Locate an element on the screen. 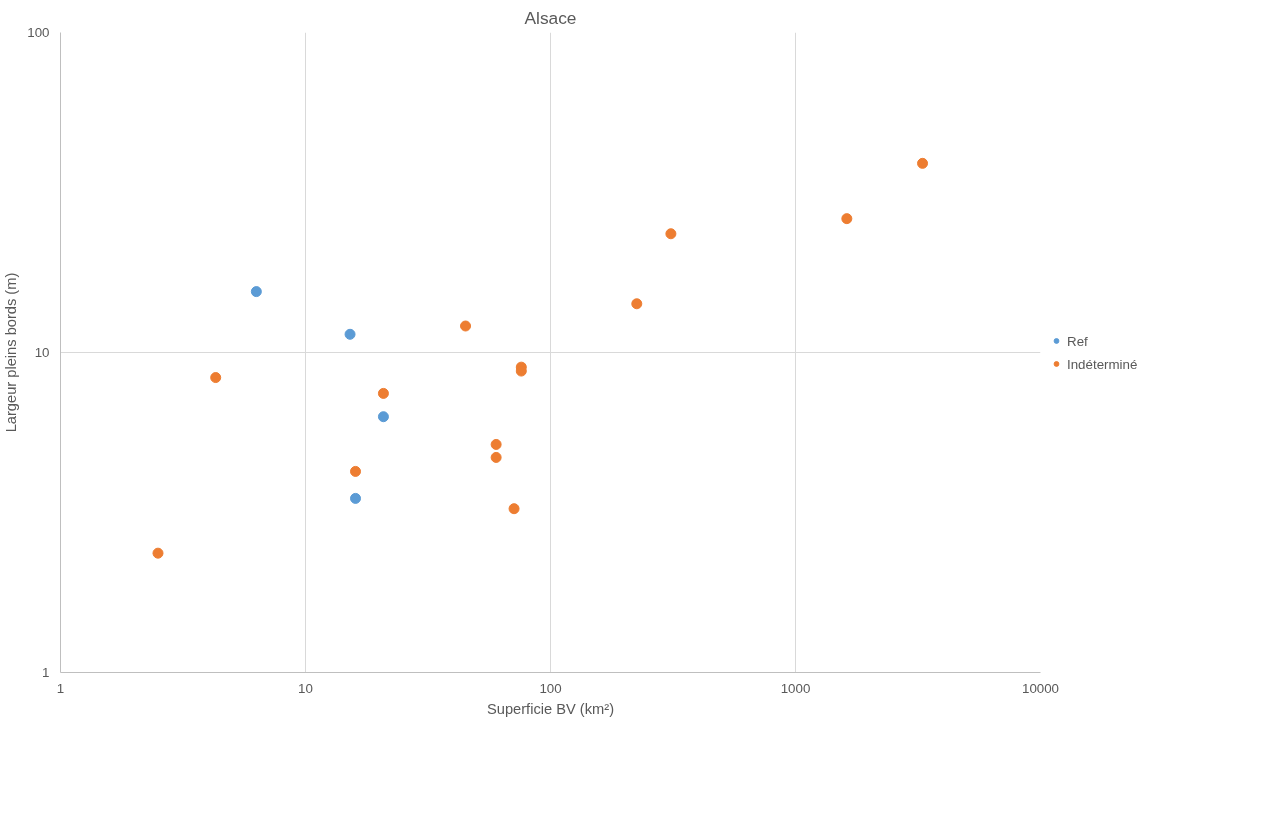  y-tick-label: 1 is located at coordinates (46, 672).